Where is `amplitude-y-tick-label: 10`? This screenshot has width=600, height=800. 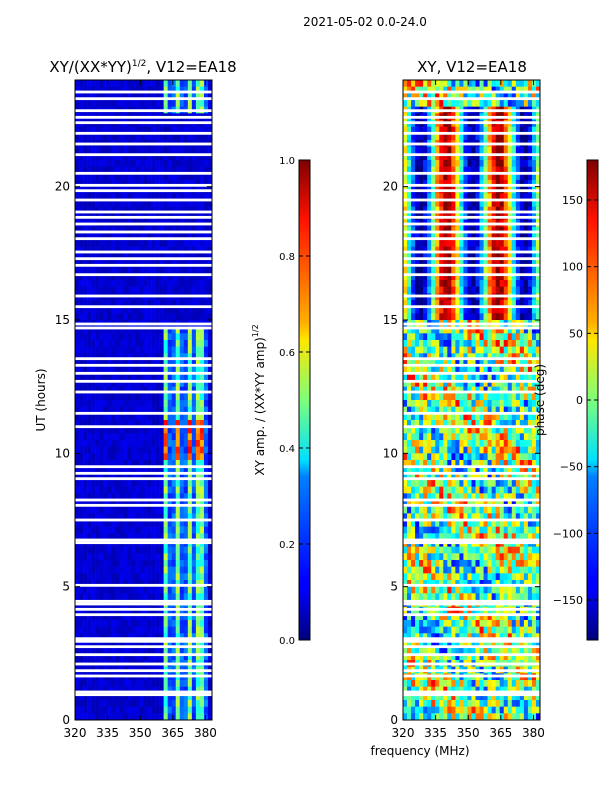 amplitude-y-tick-label: 10 is located at coordinates (62, 453).